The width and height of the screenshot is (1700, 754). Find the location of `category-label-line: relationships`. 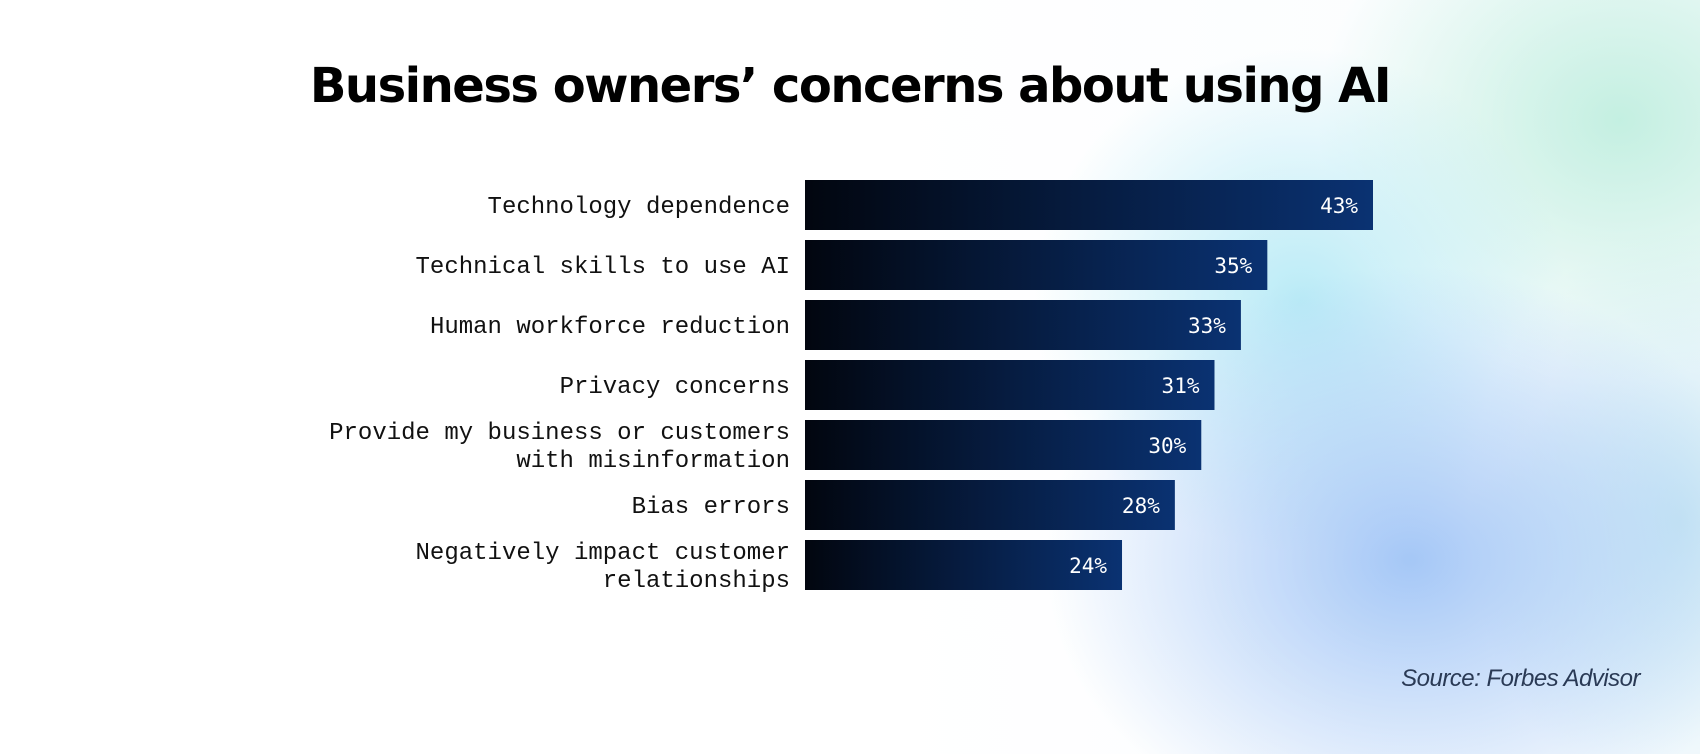

category-label-line: relationships is located at coordinates (696, 581).